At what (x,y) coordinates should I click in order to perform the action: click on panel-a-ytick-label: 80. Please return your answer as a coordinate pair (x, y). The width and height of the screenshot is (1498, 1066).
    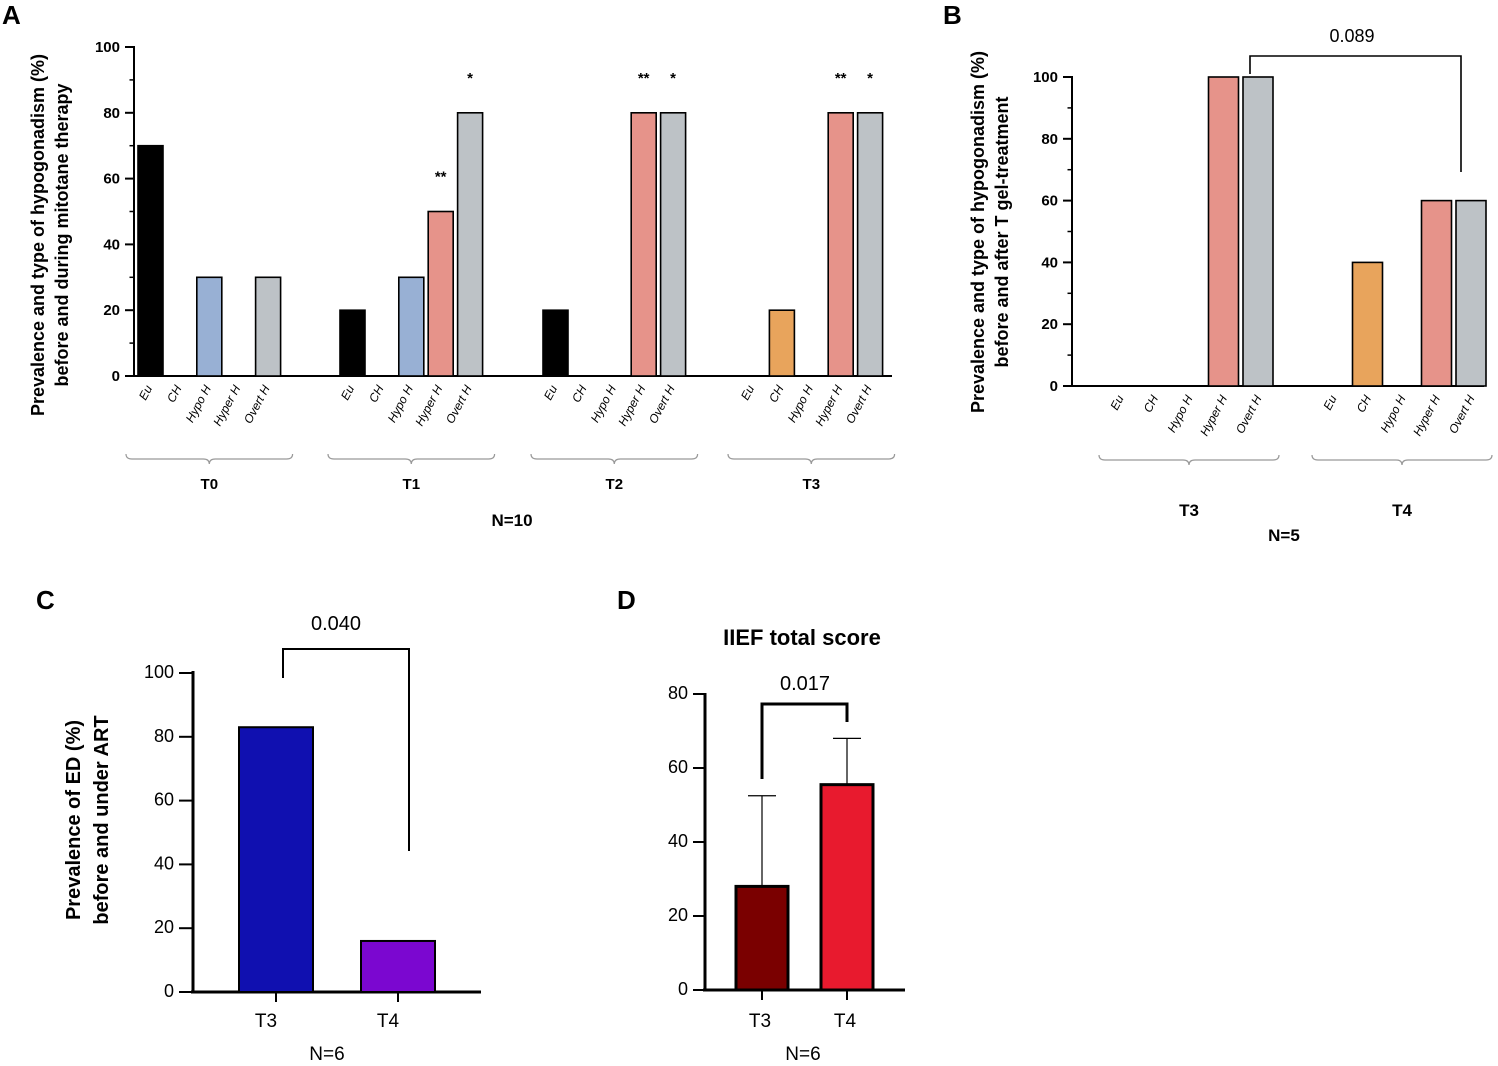
    Looking at the image, I should click on (111, 113).